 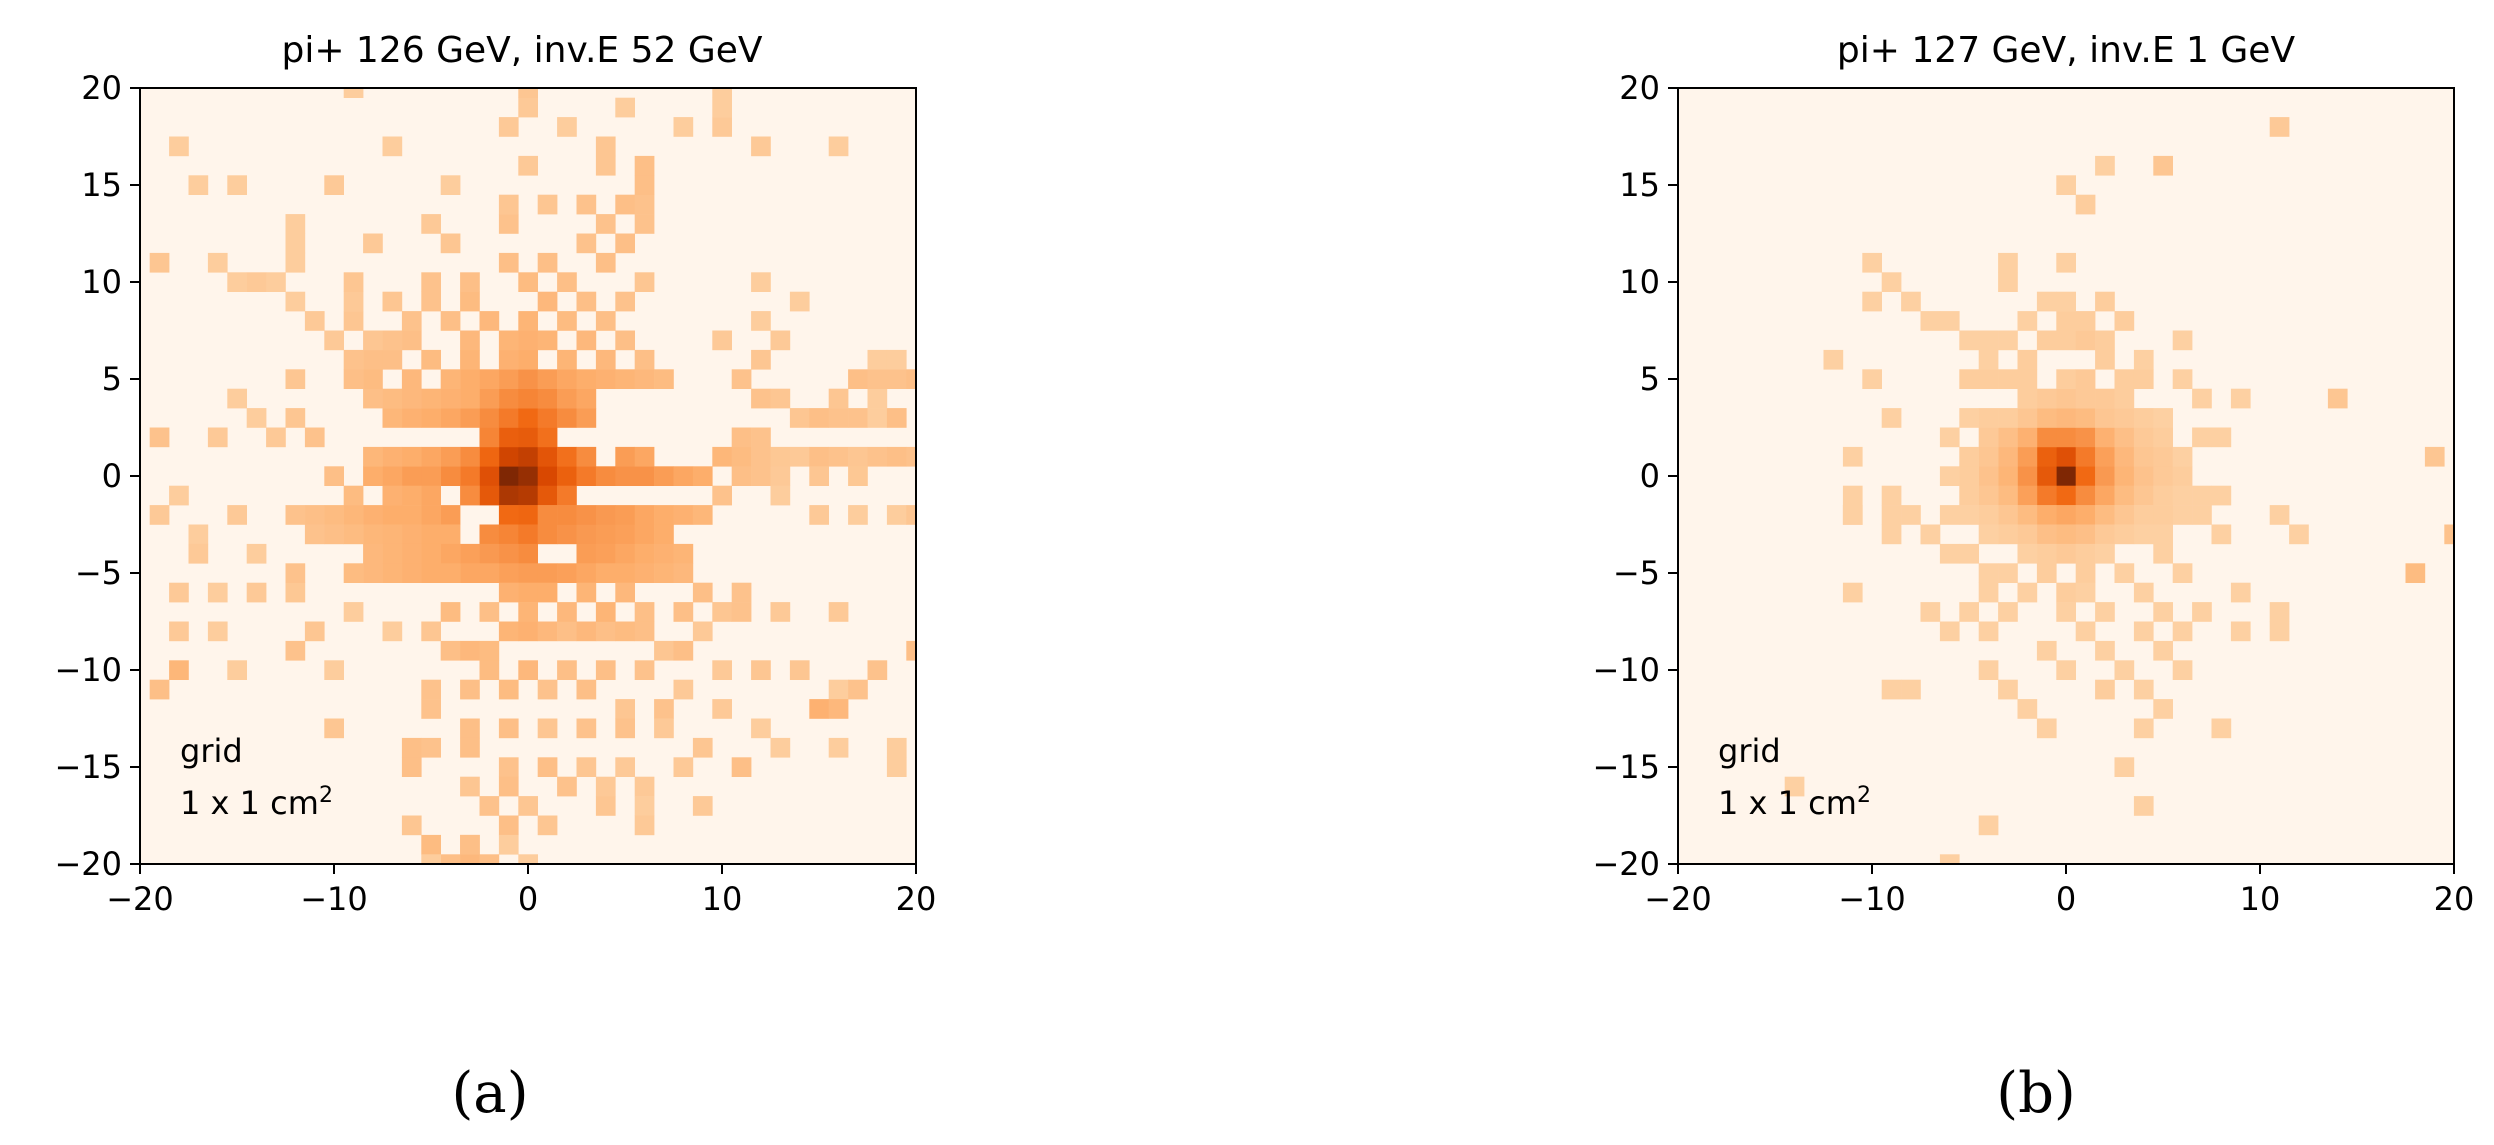 I want to click on panel-b-x-tick-label: 20, so click(x=2454, y=899).